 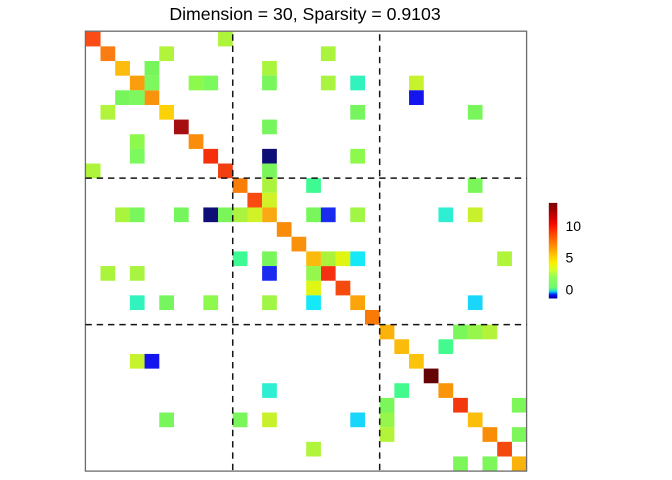 What do you see at coordinates (570, 290) in the screenshot?
I see `svg-text: 0` at bounding box center [570, 290].